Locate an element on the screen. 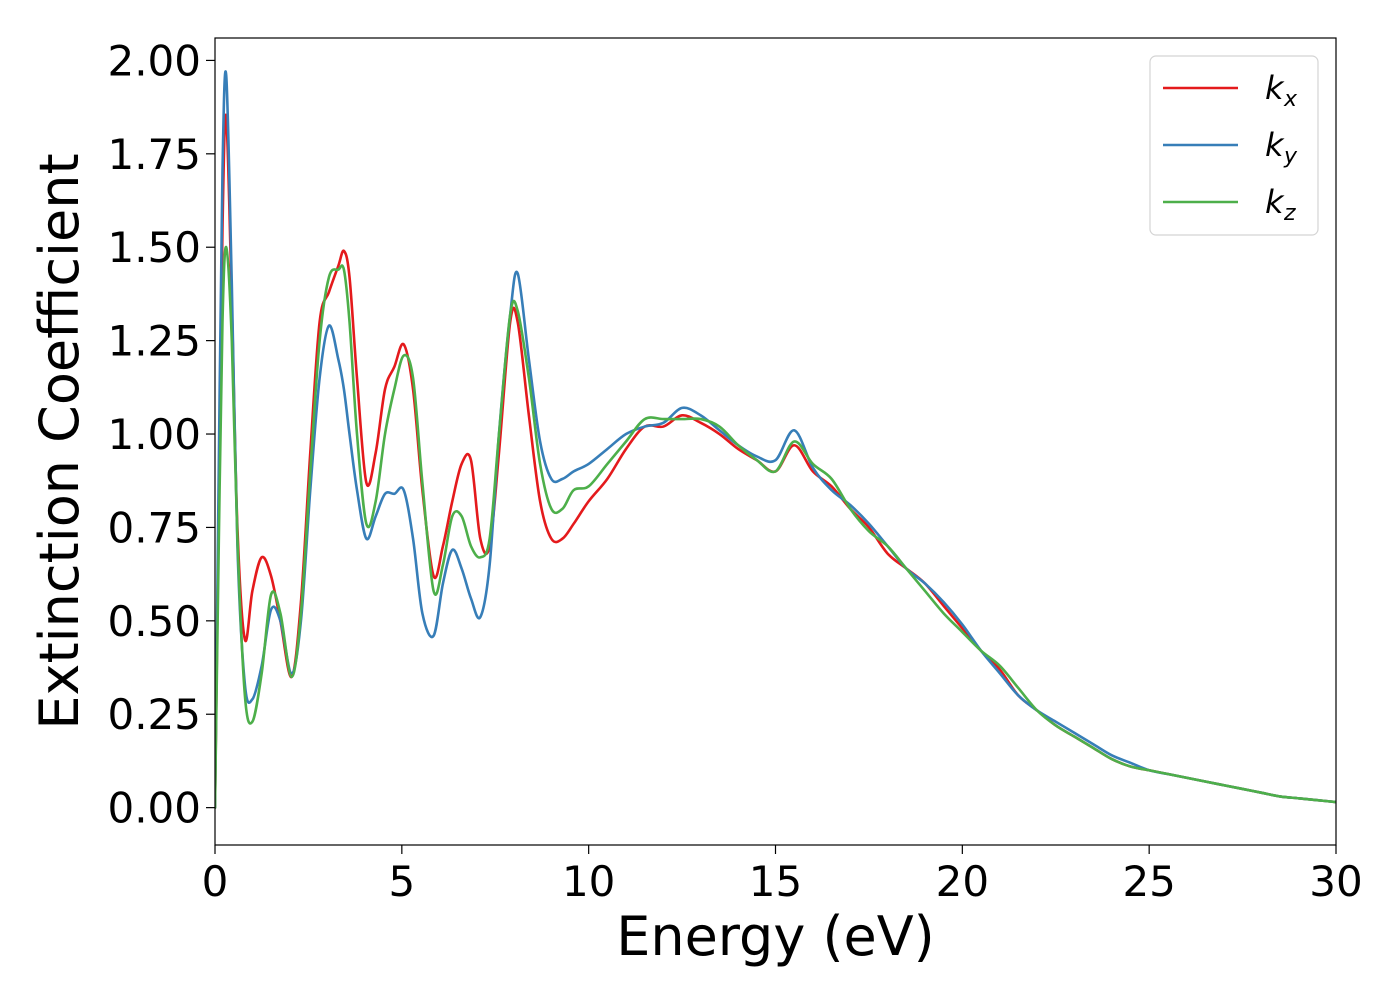 The height and width of the screenshot is (1004, 1400). y-axis: 0.00 0.25 0.50 0.75 1.00 1.25 1.50 1.75 2.00 is located at coordinates (161, 434).